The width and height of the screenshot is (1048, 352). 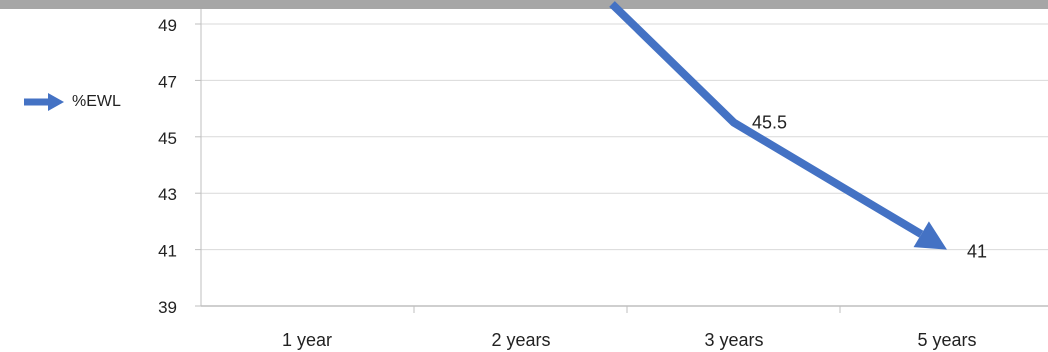 I want to click on y-tick-label: 39, so click(x=167, y=307).